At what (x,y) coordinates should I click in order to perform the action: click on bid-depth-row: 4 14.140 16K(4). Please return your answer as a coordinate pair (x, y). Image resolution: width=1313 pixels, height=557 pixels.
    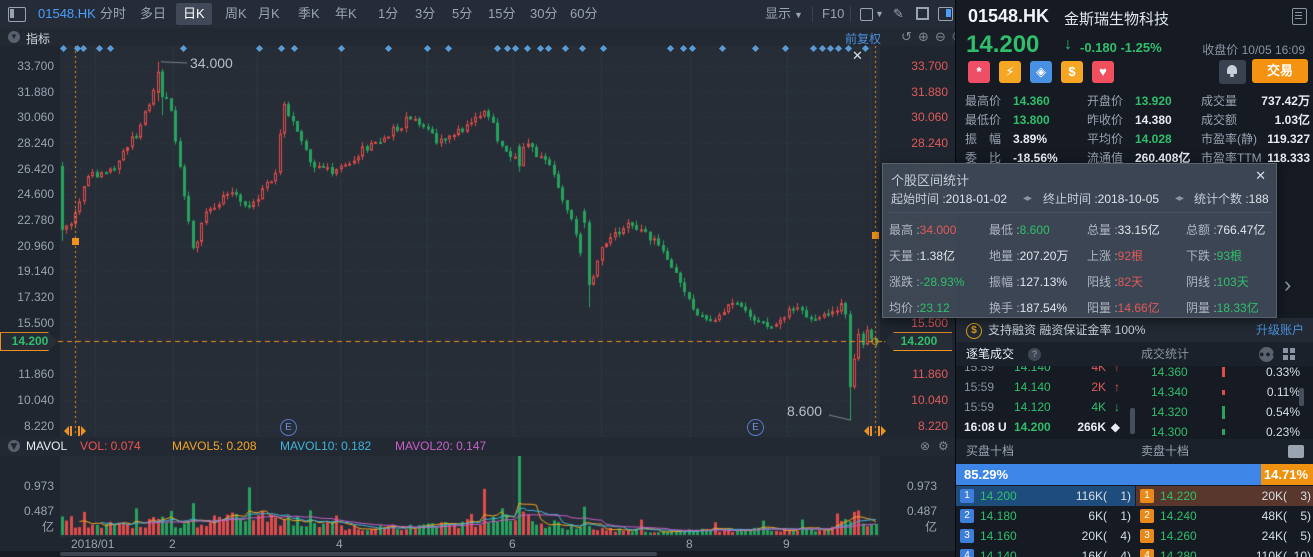
    Looking at the image, I should click on (1045, 551).